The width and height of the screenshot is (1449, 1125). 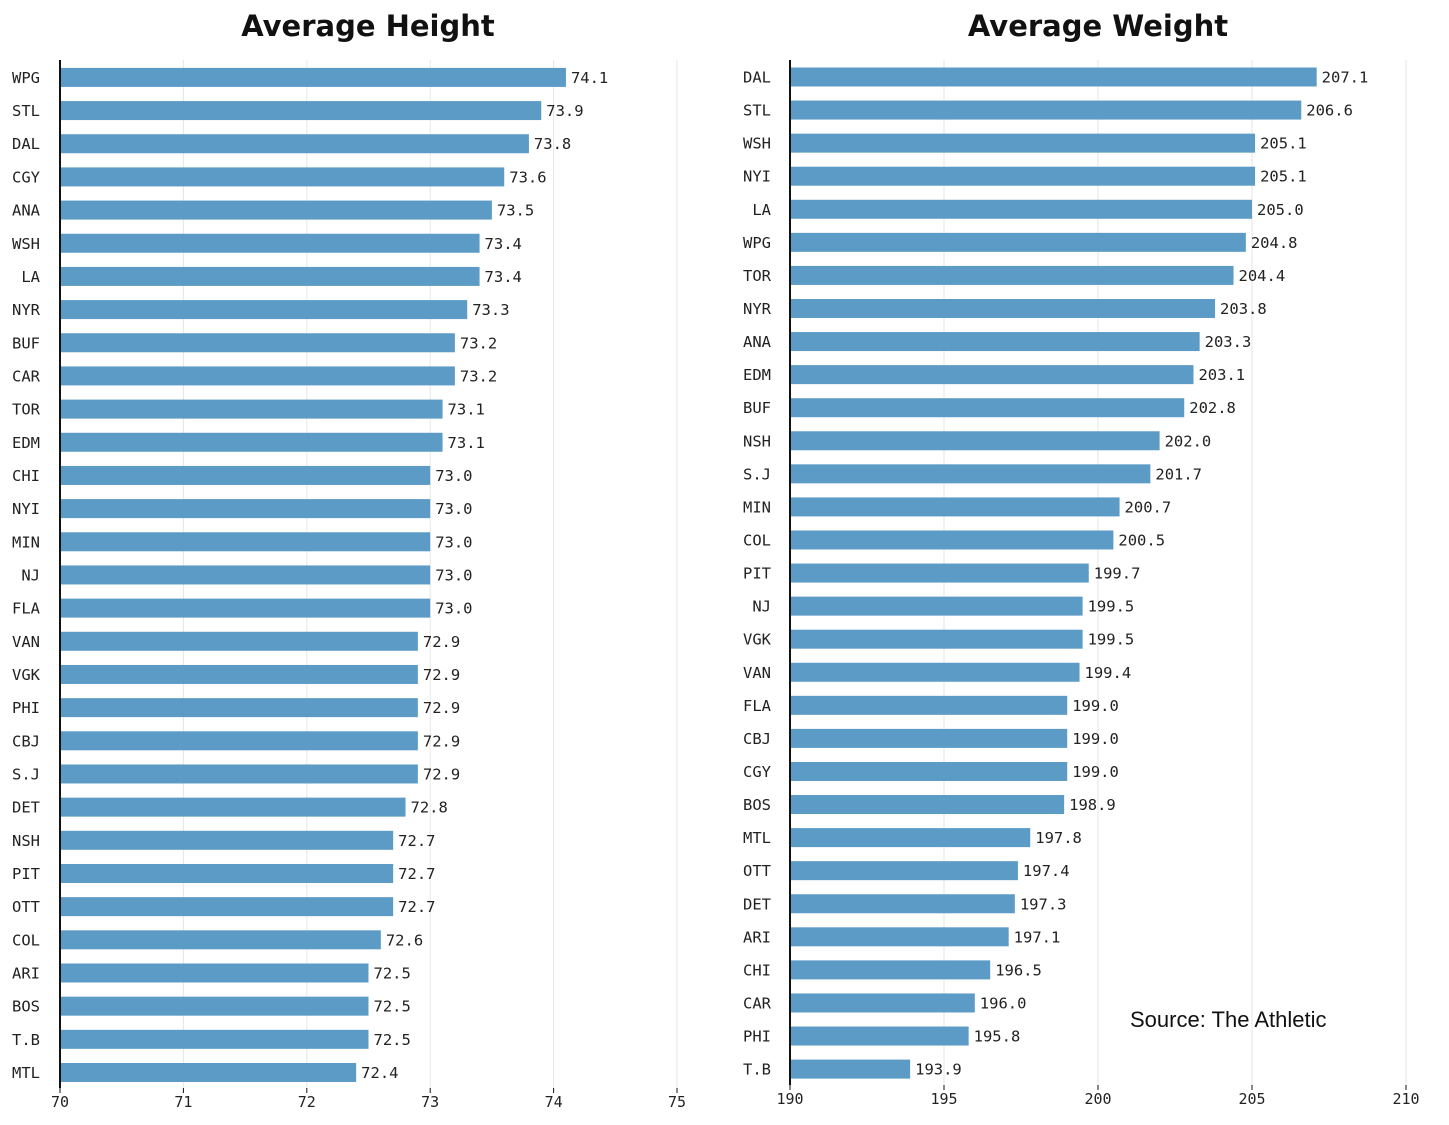 I want to click on weight-category-label: TOR, so click(x=757, y=276).